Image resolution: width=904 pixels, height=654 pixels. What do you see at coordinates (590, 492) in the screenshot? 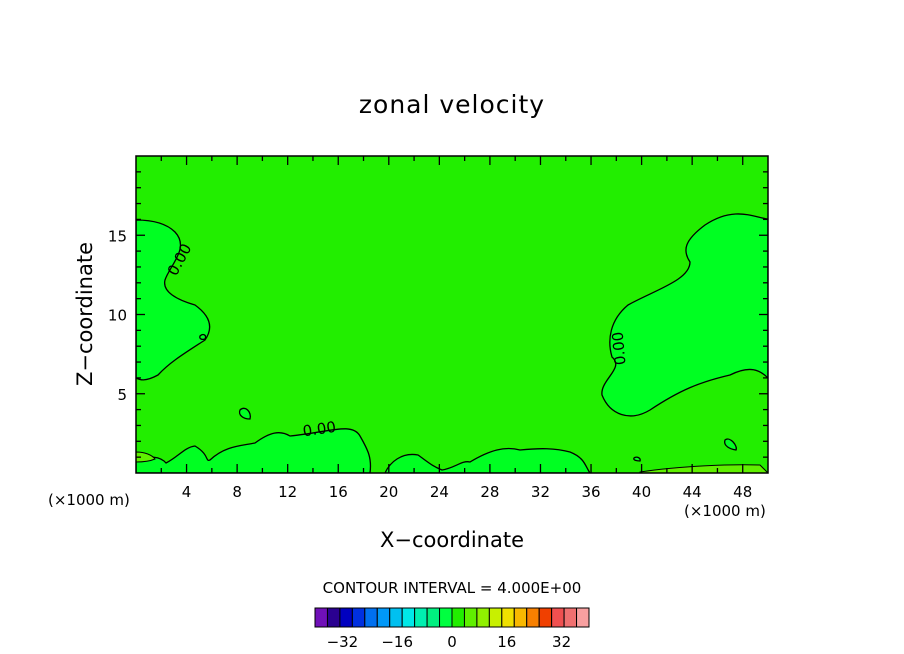
I see `x-tick-label: 36` at bounding box center [590, 492].